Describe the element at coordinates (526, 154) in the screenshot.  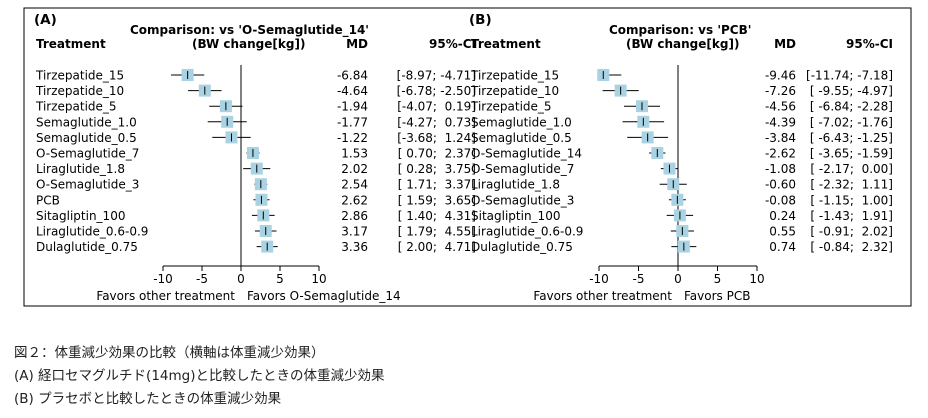
I see `treatment-label: O-Semaglutide_14` at that location.